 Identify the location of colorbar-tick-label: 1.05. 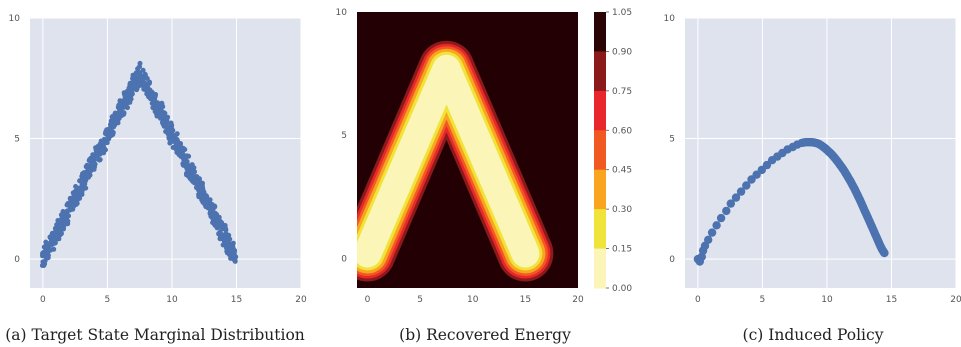
(622, 13).